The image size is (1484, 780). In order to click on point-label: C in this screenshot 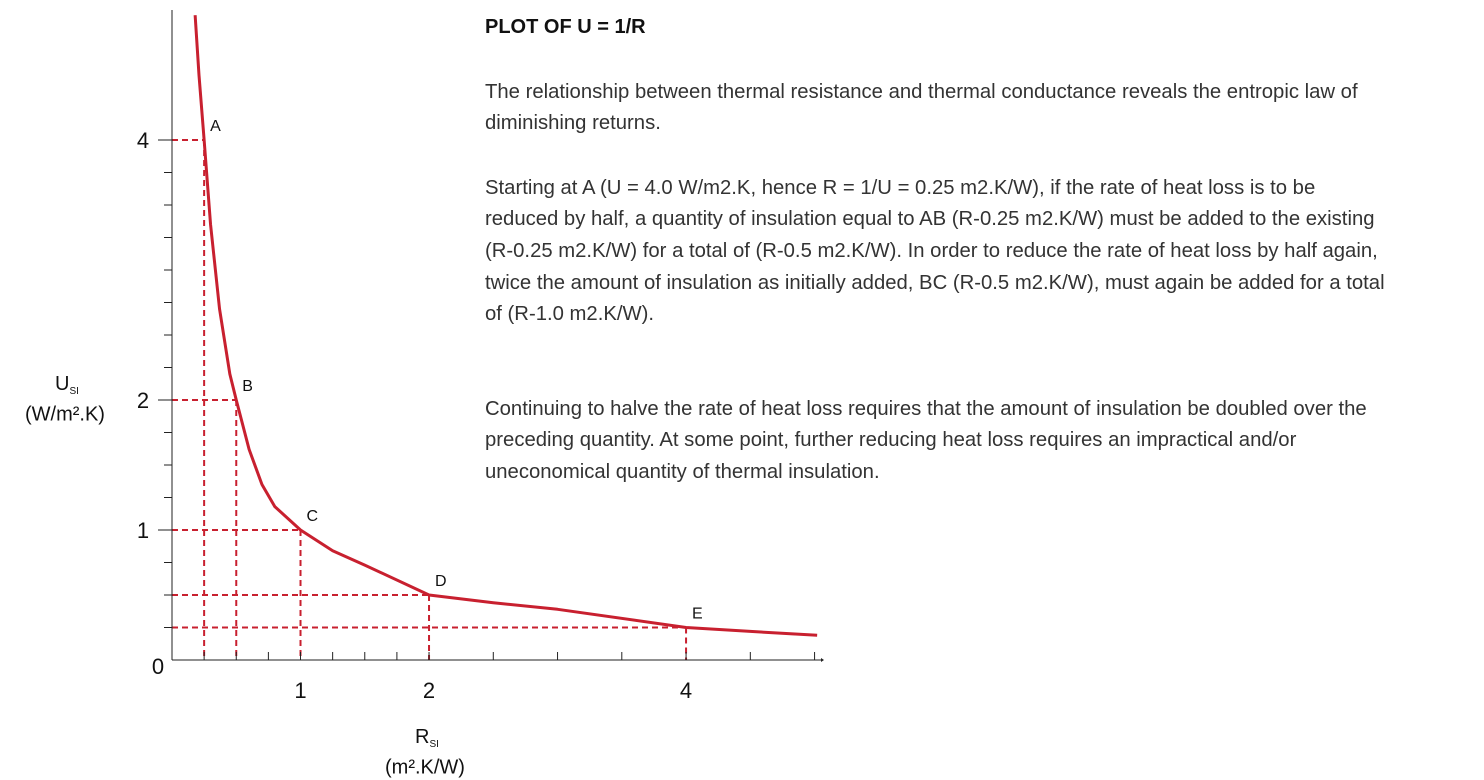, I will do `click(313, 516)`.